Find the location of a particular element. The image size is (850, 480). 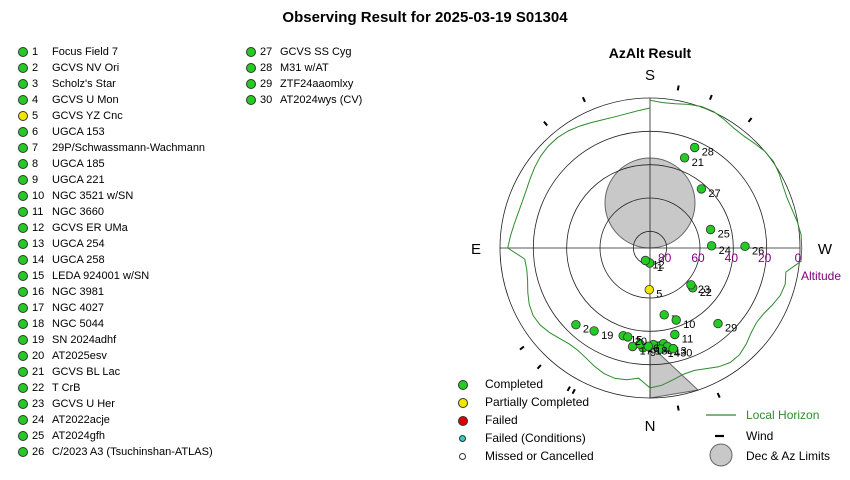

altitude-tick-label: 60 is located at coordinates (698, 258).